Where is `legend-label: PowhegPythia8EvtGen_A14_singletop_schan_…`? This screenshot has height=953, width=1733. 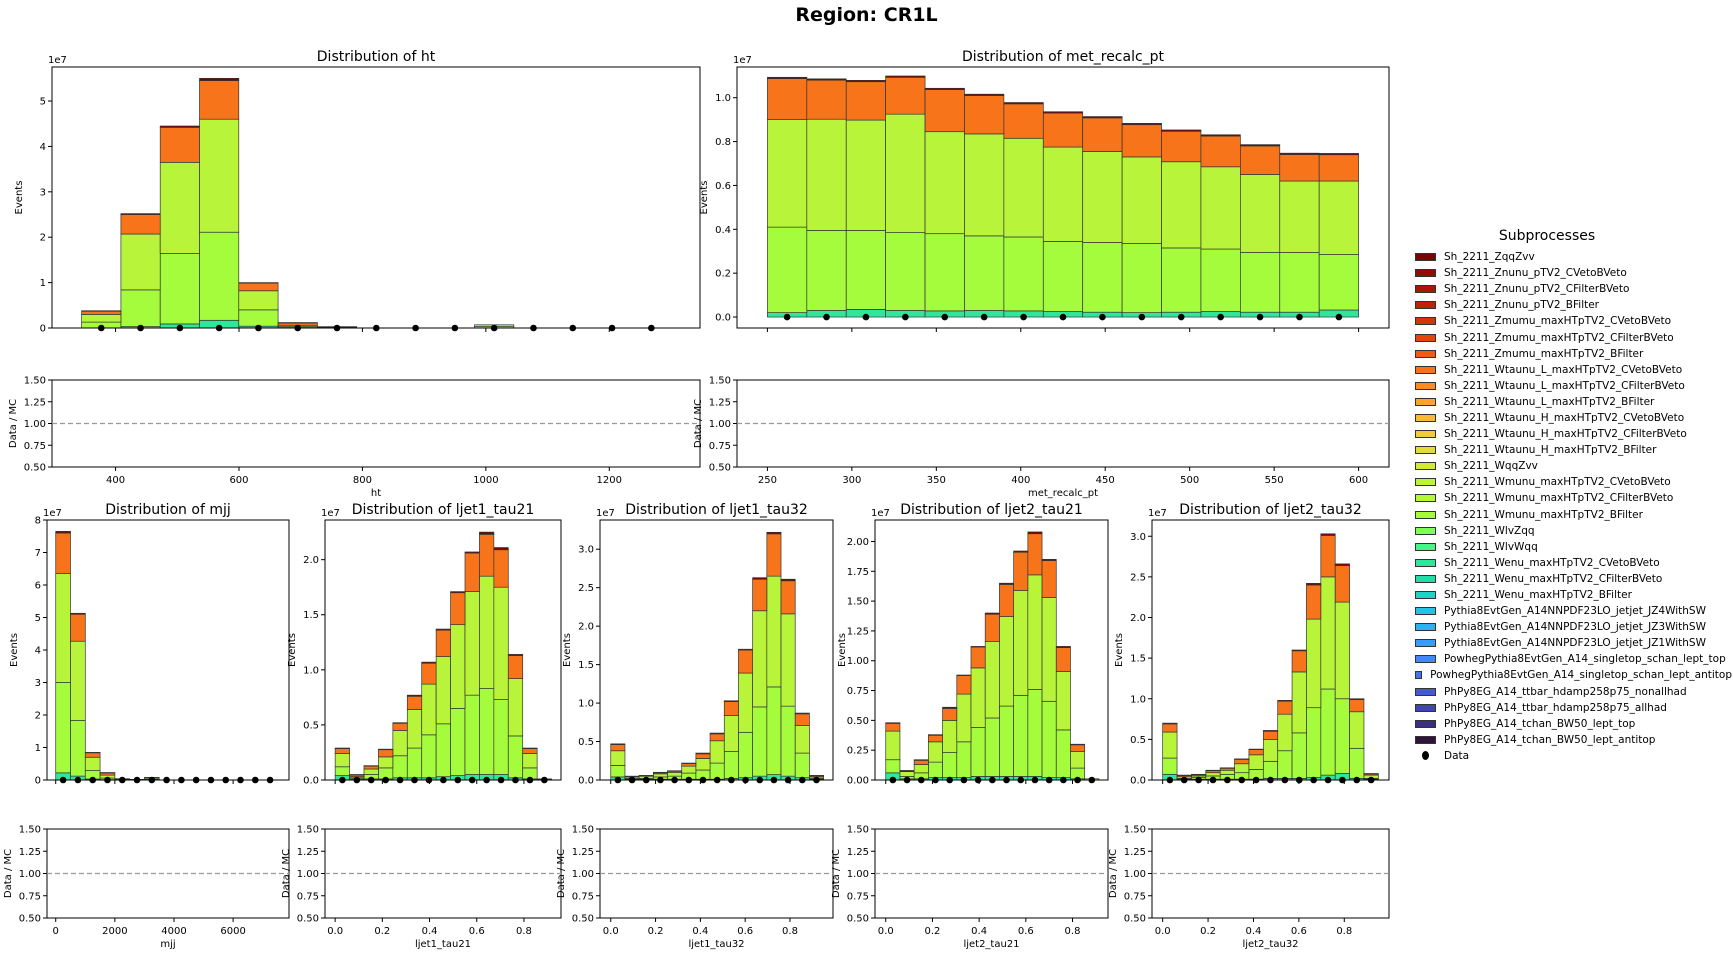
legend-label: PowhegPythia8EvtGen_A14_singletop_schan_… is located at coordinates (1581, 675).